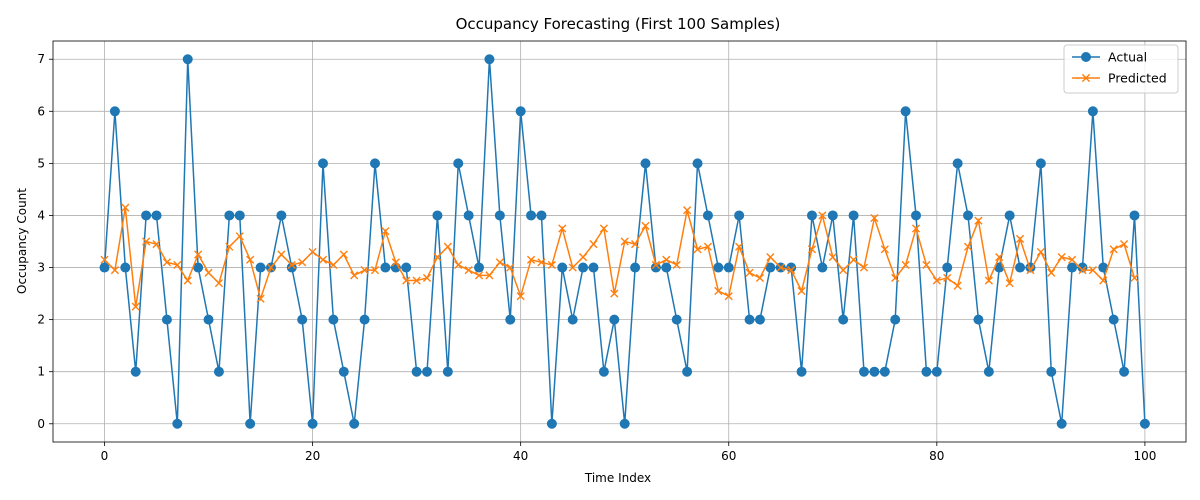  Describe the element at coordinates (312, 456) in the screenshot. I see `x-tick-label: 20` at that location.